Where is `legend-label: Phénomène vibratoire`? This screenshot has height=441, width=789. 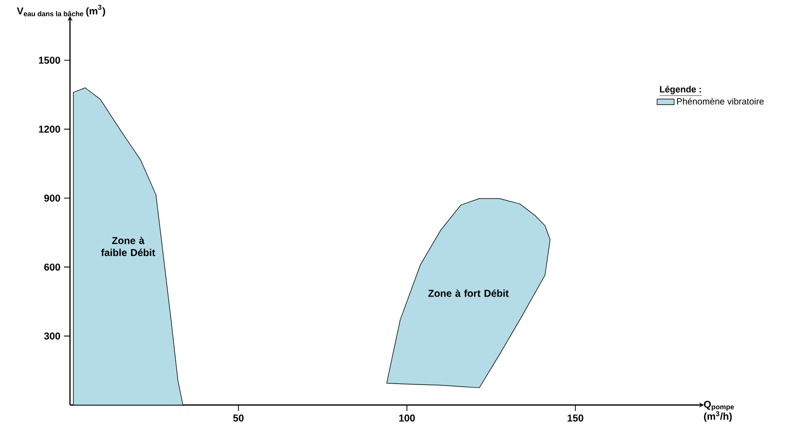 legend-label: Phénomène vibratoire is located at coordinates (720, 101).